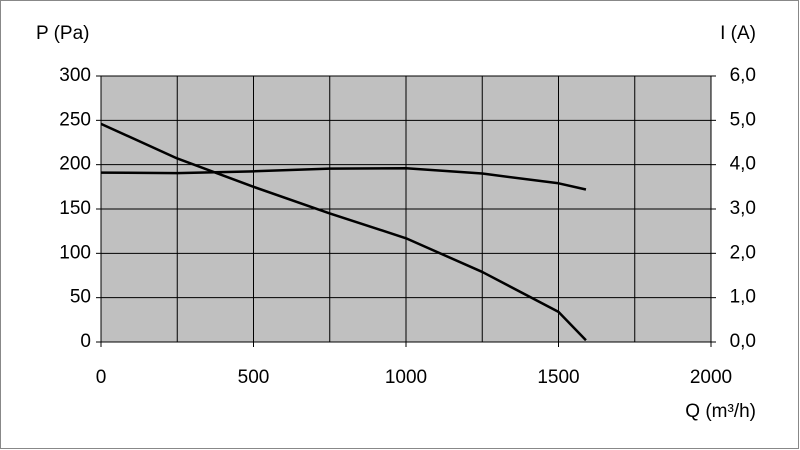  What do you see at coordinates (63, 33) in the screenshot?
I see `y-axis-title: P (Pa)` at bounding box center [63, 33].